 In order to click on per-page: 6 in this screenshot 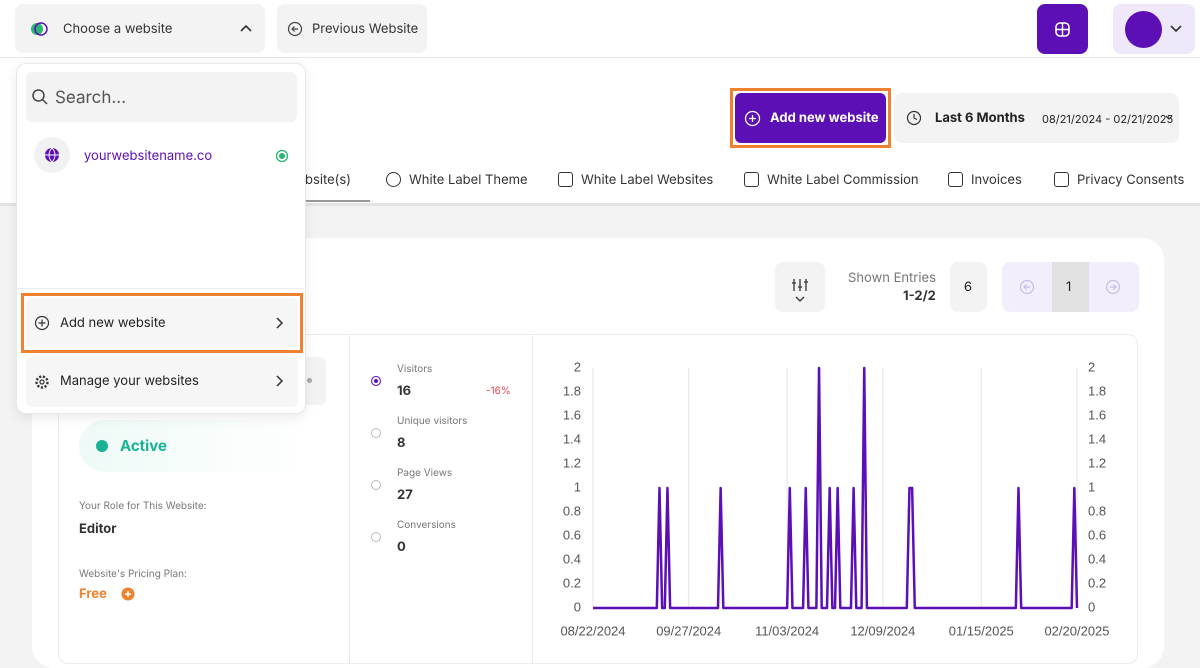, I will do `click(968, 287)`.